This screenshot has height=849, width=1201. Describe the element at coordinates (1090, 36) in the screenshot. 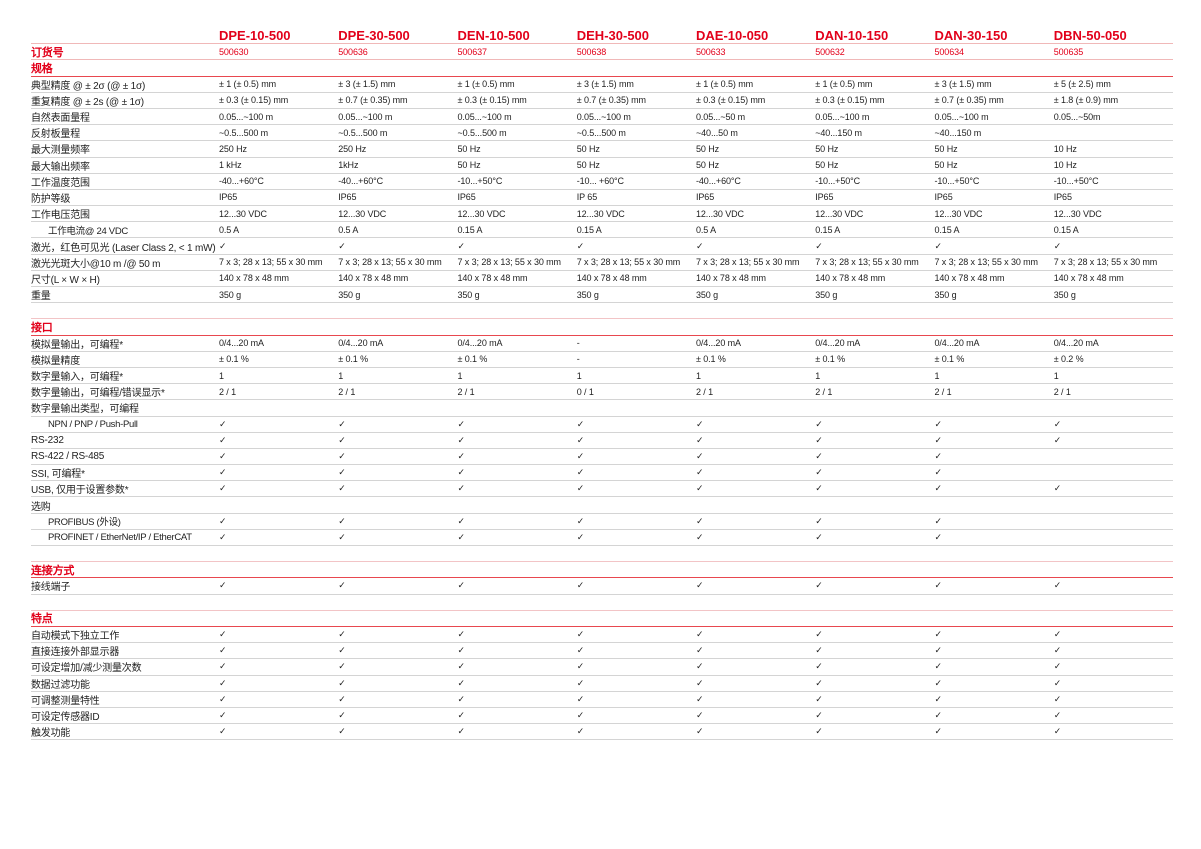

I see `model-name: DBN-50-050` at that location.